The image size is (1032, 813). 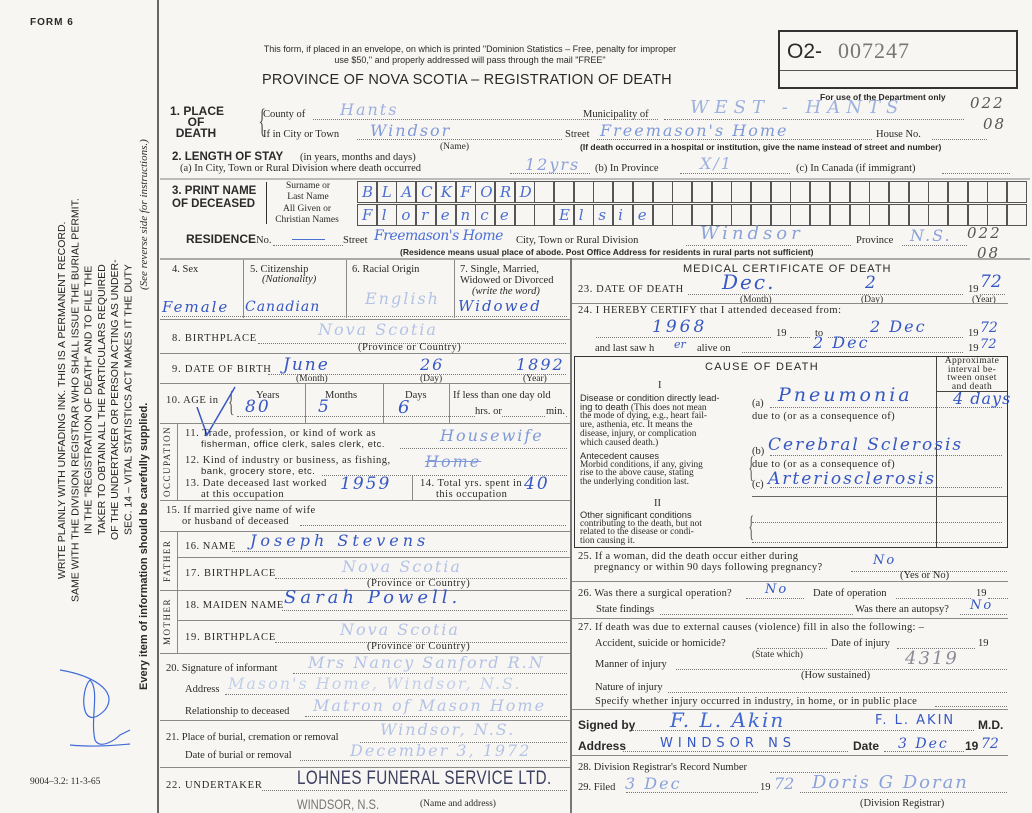 I want to click on autopsy-value: No, so click(x=982, y=605).